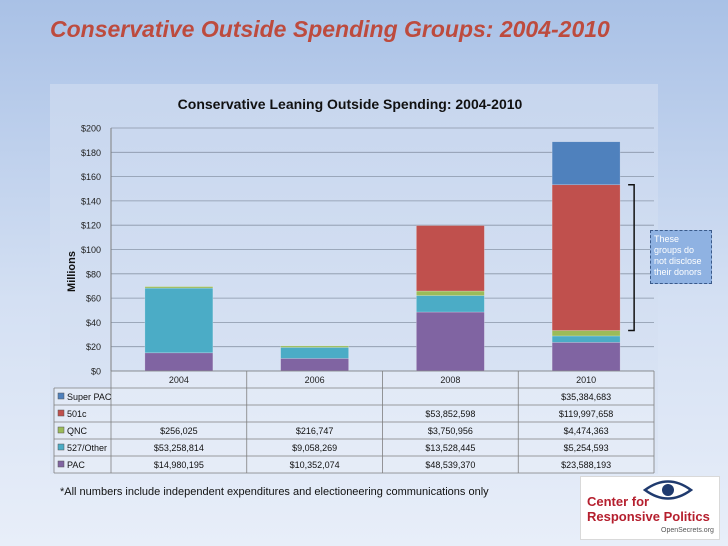 The image size is (728, 546). Describe the element at coordinates (77, 431) in the screenshot. I see `legend-label: QNC` at that location.